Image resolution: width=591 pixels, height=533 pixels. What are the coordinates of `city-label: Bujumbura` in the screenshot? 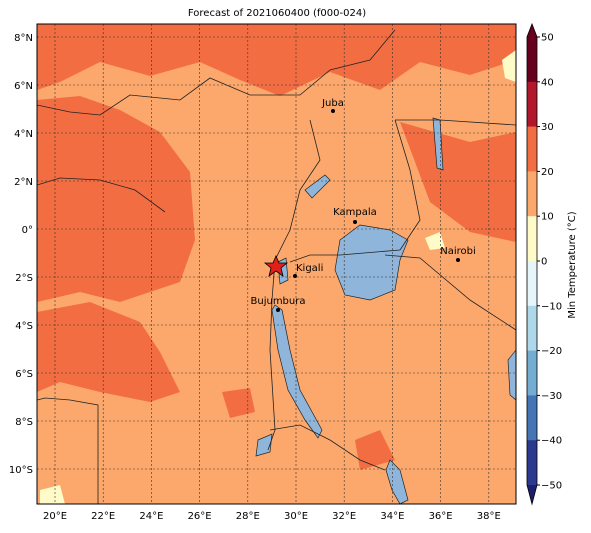 It's located at (278, 301).